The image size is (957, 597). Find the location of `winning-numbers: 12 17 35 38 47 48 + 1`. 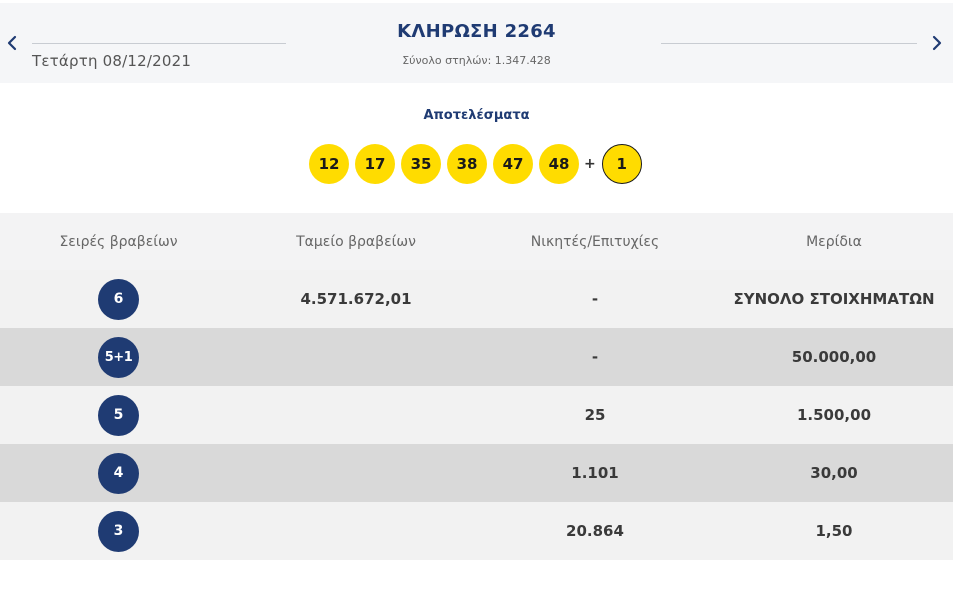

winning-numbers: 12 17 35 38 47 48 + 1 is located at coordinates (478, 164).